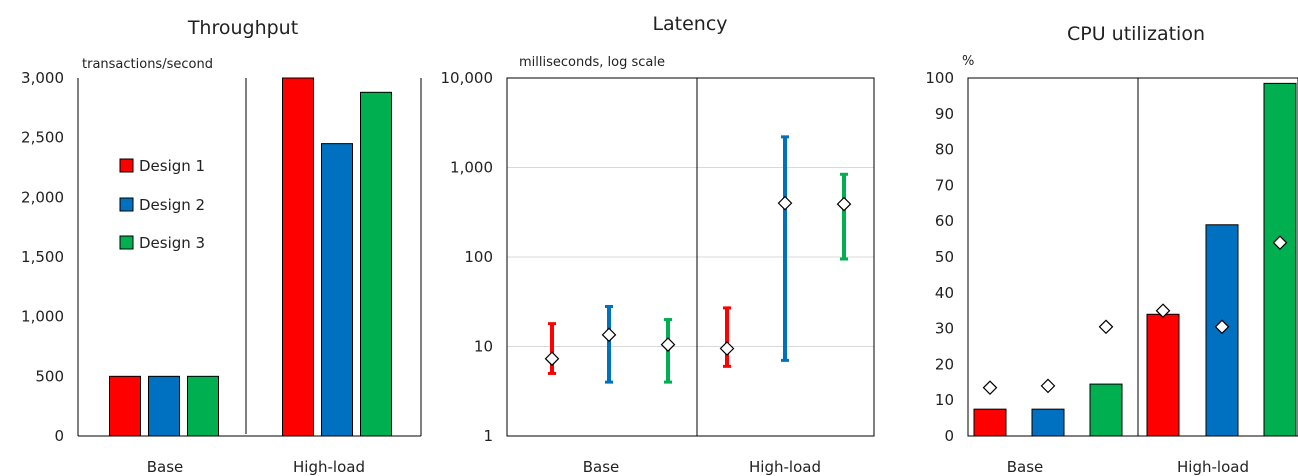  I want to click on legend-label: Design 1, so click(172, 166).